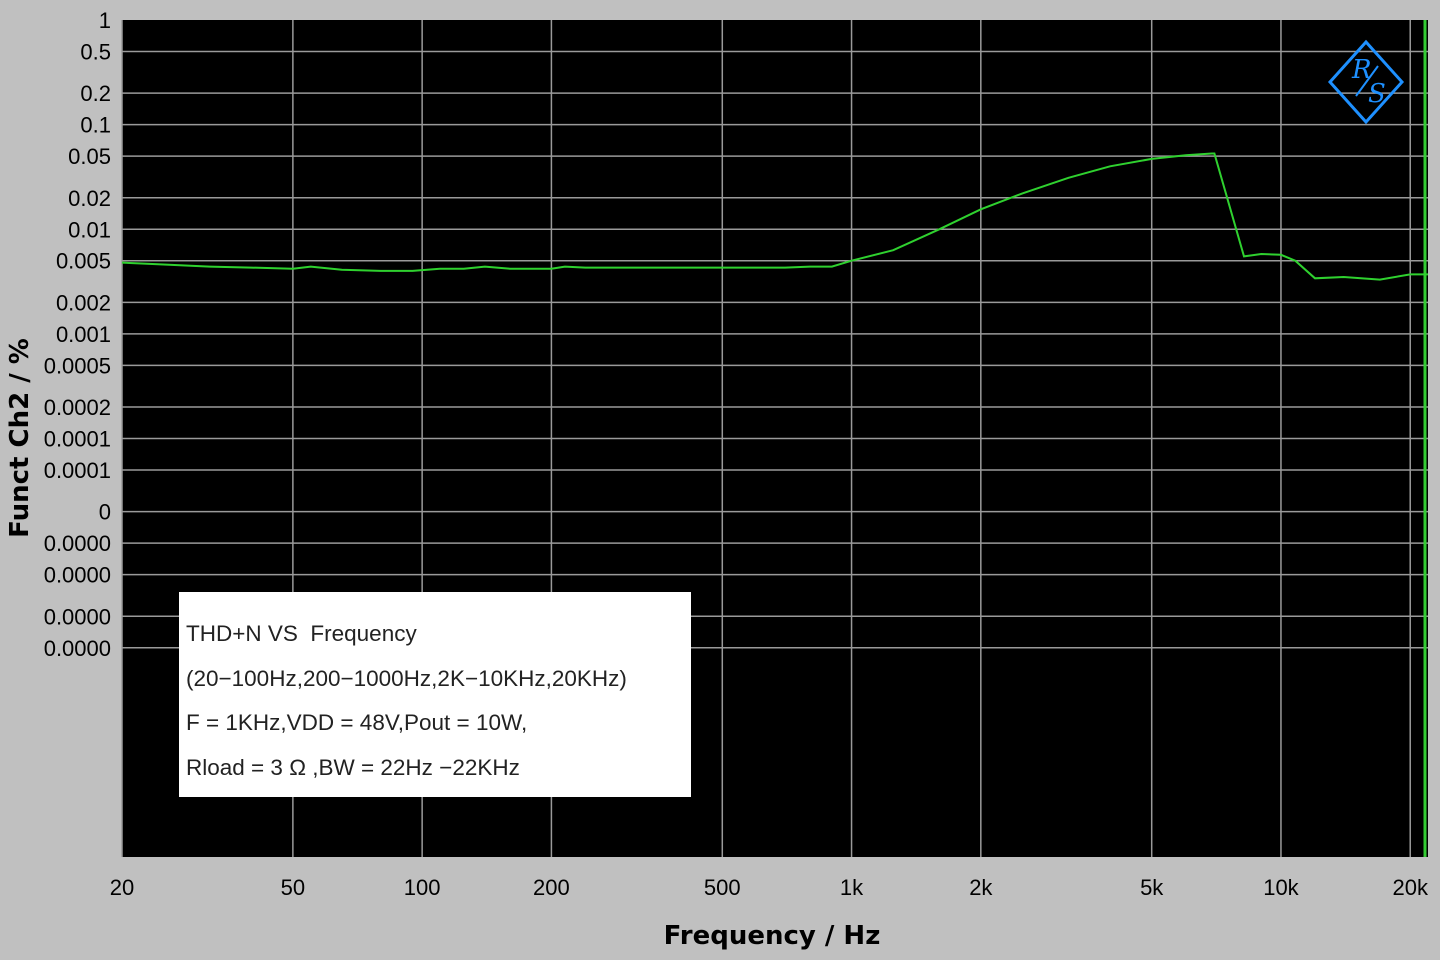 This screenshot has width=1440, height=960. Describe the element at coordinates (20, 438) in the screenshot. I see `y-axis-label: Funct Ch2 / %` at that location.